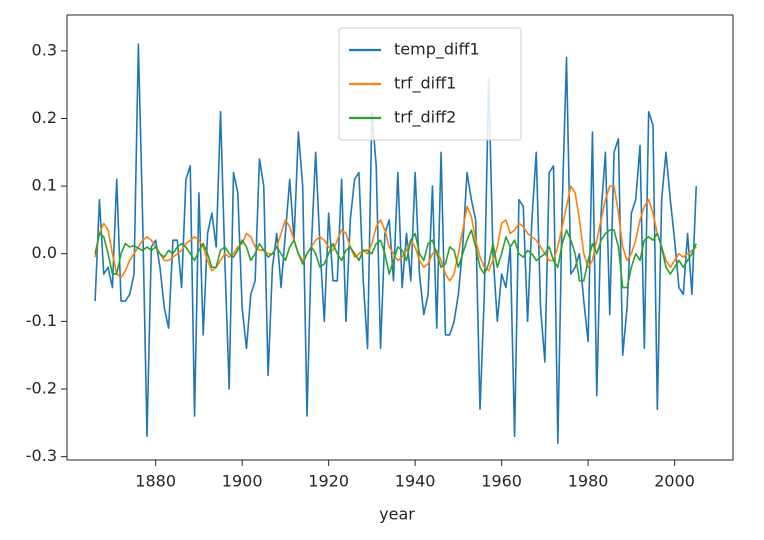  Describe the element at coordinates (328, 481) in the screenshot. I see `x-tick-label: 1920` at that location.